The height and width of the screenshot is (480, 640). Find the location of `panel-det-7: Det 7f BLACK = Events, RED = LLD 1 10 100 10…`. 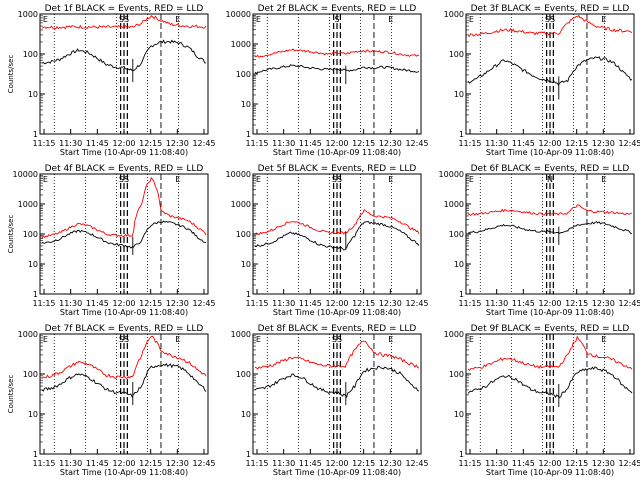

panel-det-7: Det 7f BLACK = Events, RED = LLD 1 10 100 10… is located at coordinates (111, 400).